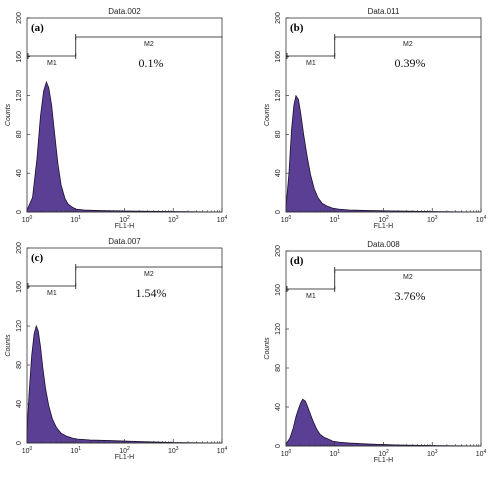  What do you see at coordinates (37, 258) in the screenshot?
I see `panel-label: (c)` at bounding box center [37, 258].